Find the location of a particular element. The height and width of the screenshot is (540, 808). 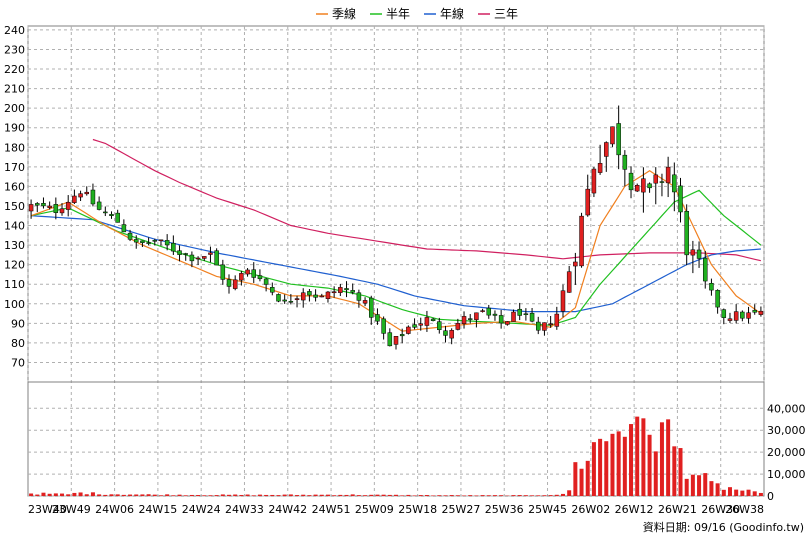

price-tick-label: 120 is located at coordinates (14, 265).